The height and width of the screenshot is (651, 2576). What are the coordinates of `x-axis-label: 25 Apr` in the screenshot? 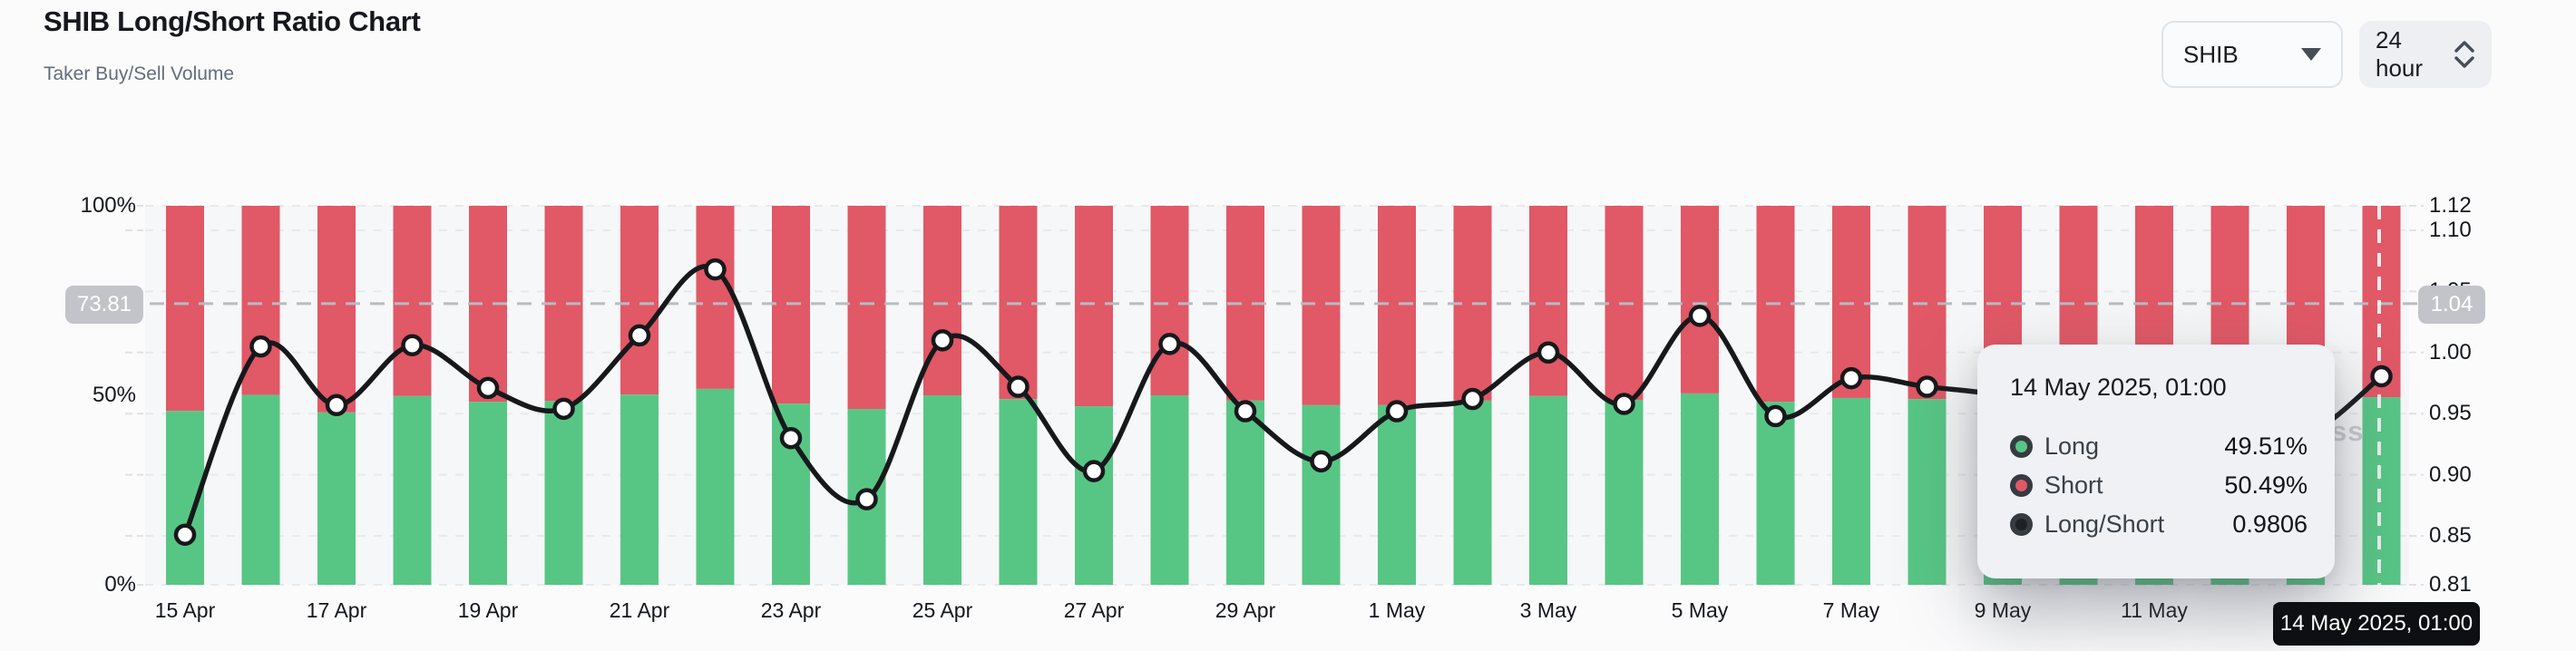 It's located at (942, 610).